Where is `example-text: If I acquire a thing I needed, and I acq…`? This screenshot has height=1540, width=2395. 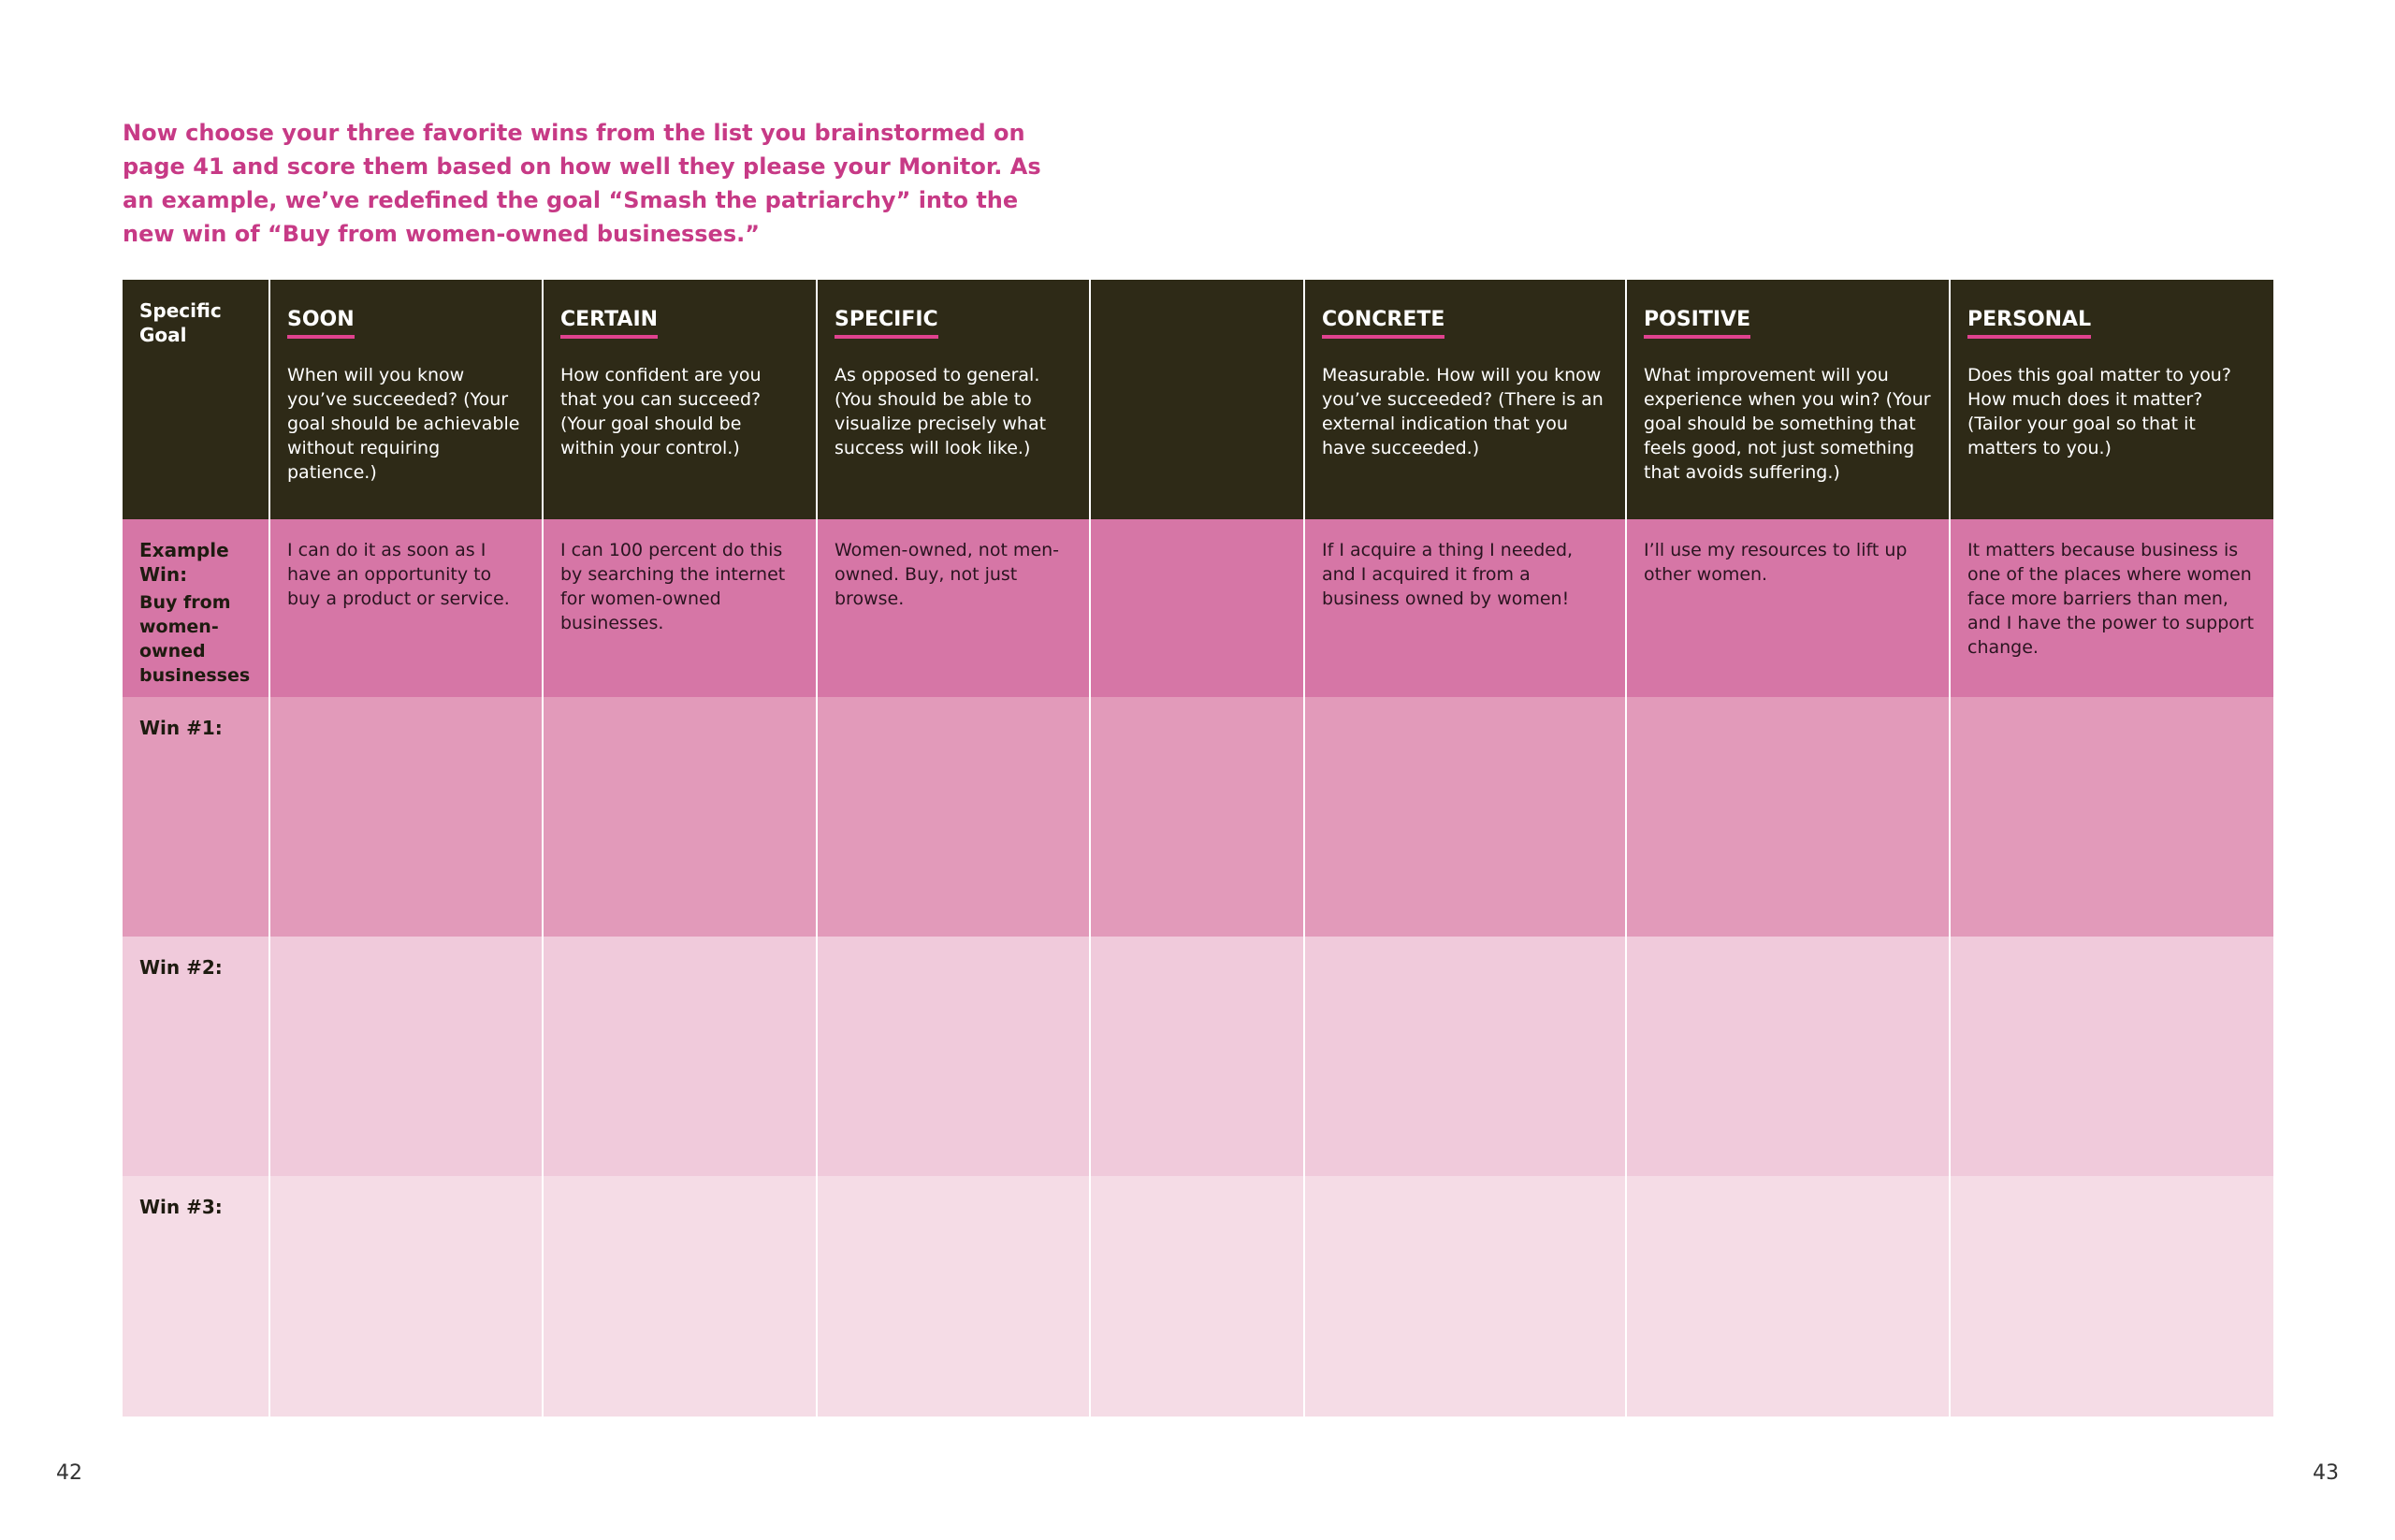 example-text: If I acquire a thing I needed, and I acq… is located at coordinates (1448, 575).